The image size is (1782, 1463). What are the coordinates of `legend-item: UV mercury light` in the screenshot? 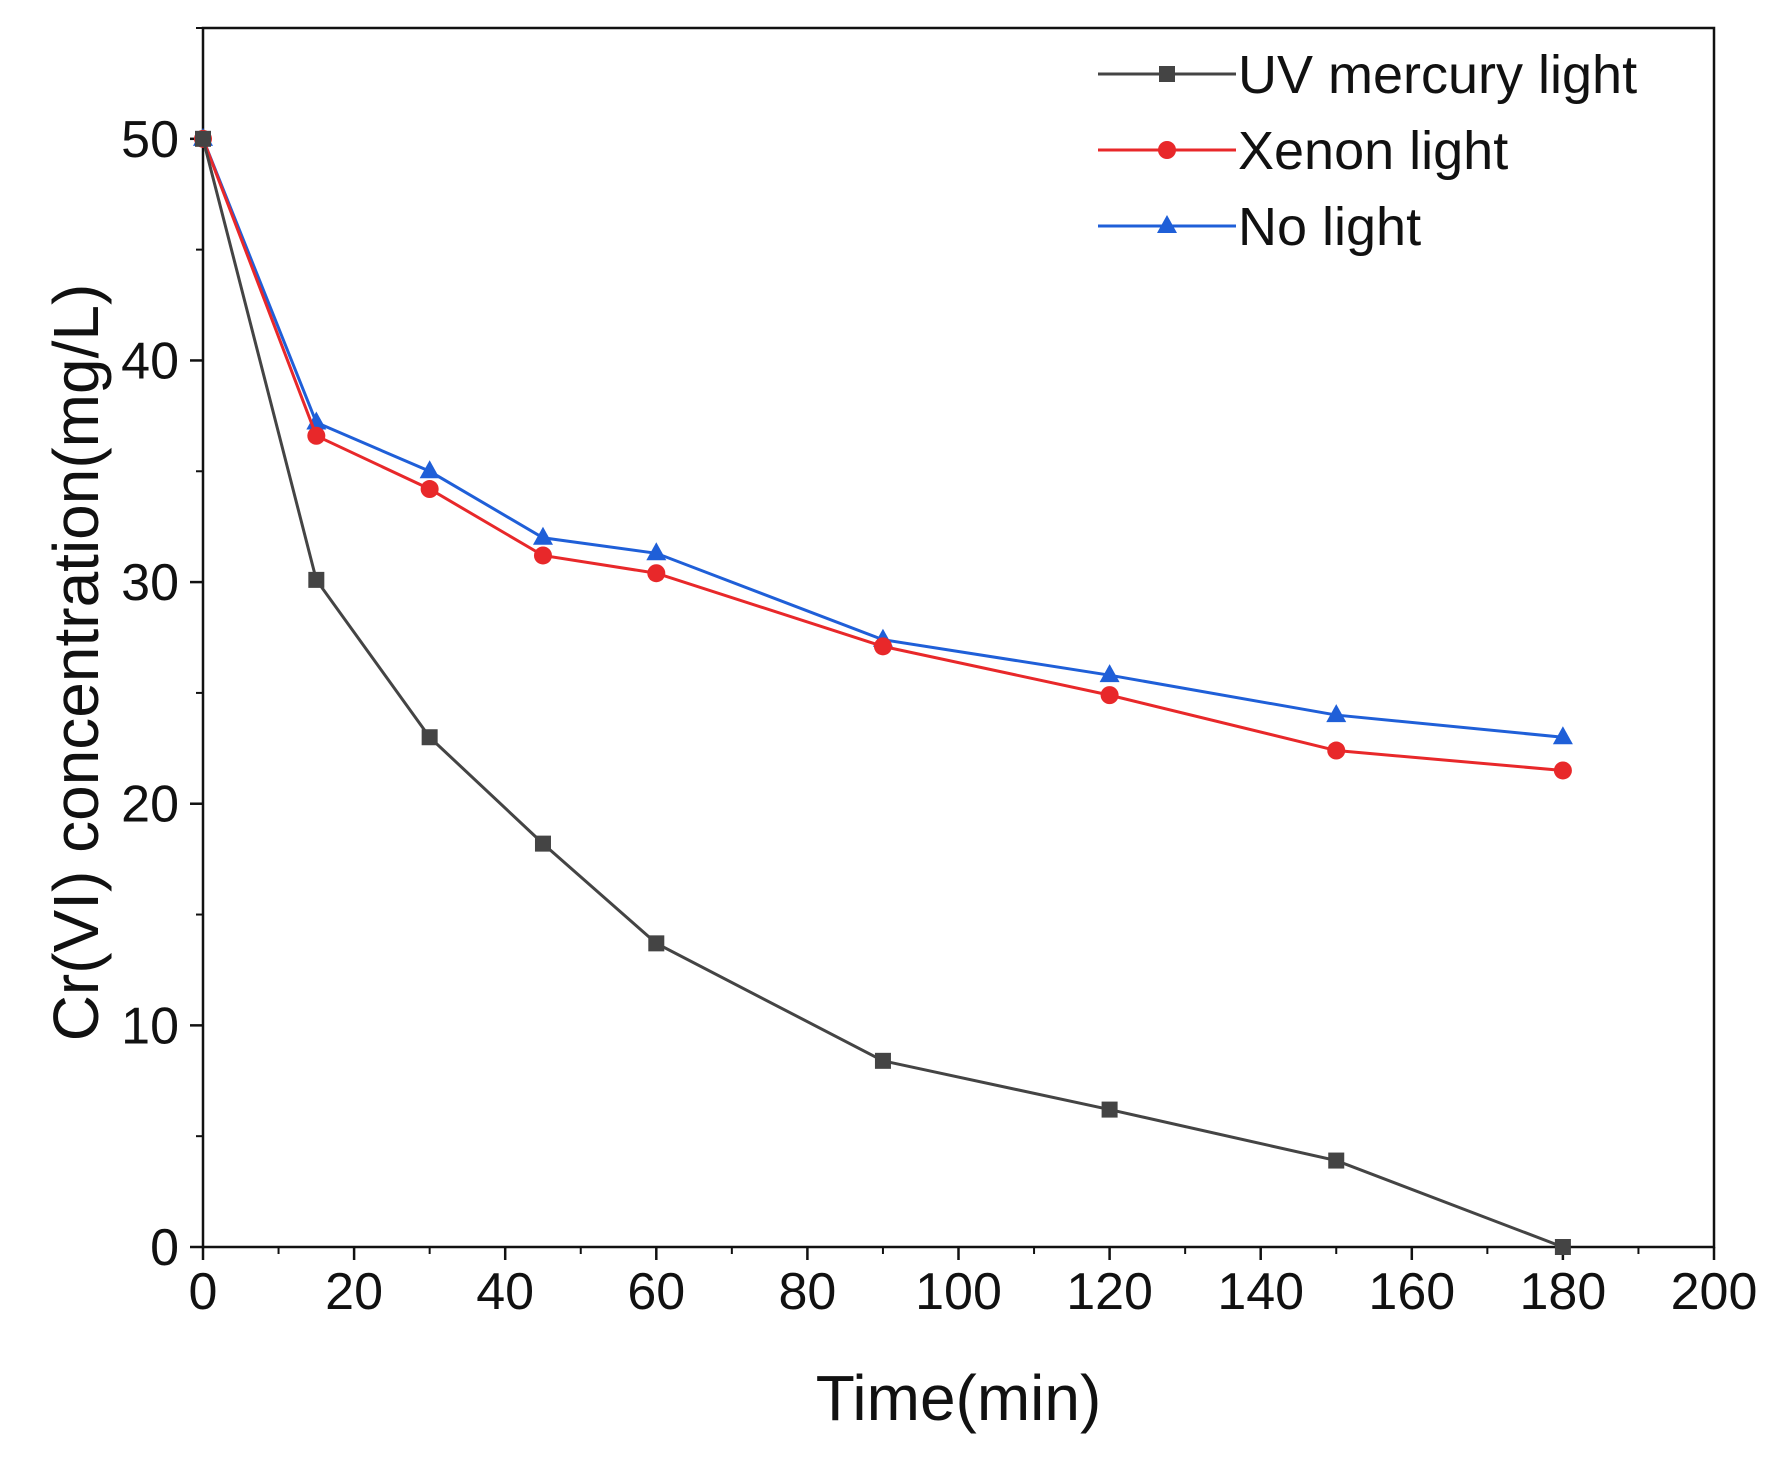 It's located at (1367, 75).